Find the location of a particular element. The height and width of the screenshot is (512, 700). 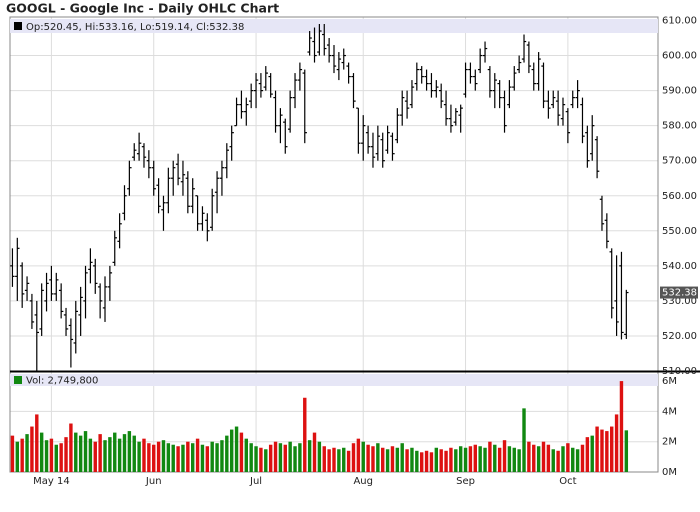

y-tick-label: 530.00 is located at coordinates (679, 301).